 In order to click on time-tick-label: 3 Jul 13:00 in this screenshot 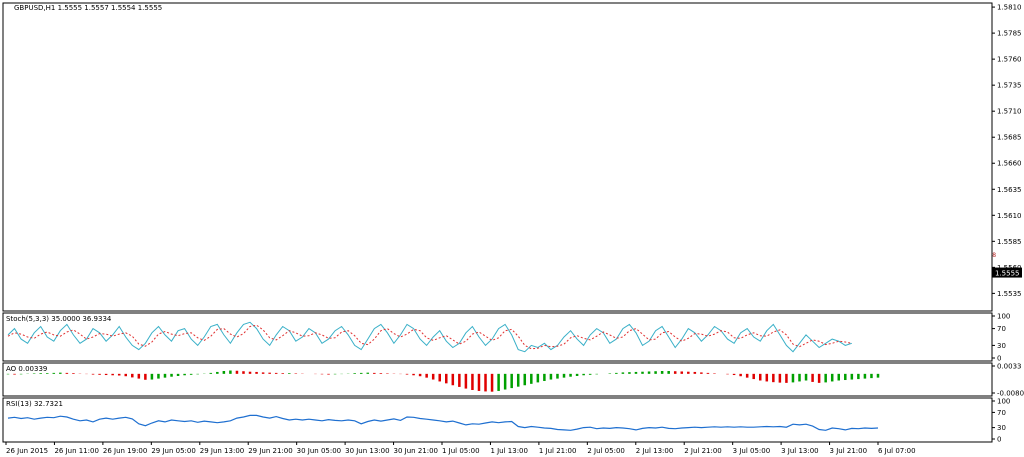, I will do `click(800, 451)`.